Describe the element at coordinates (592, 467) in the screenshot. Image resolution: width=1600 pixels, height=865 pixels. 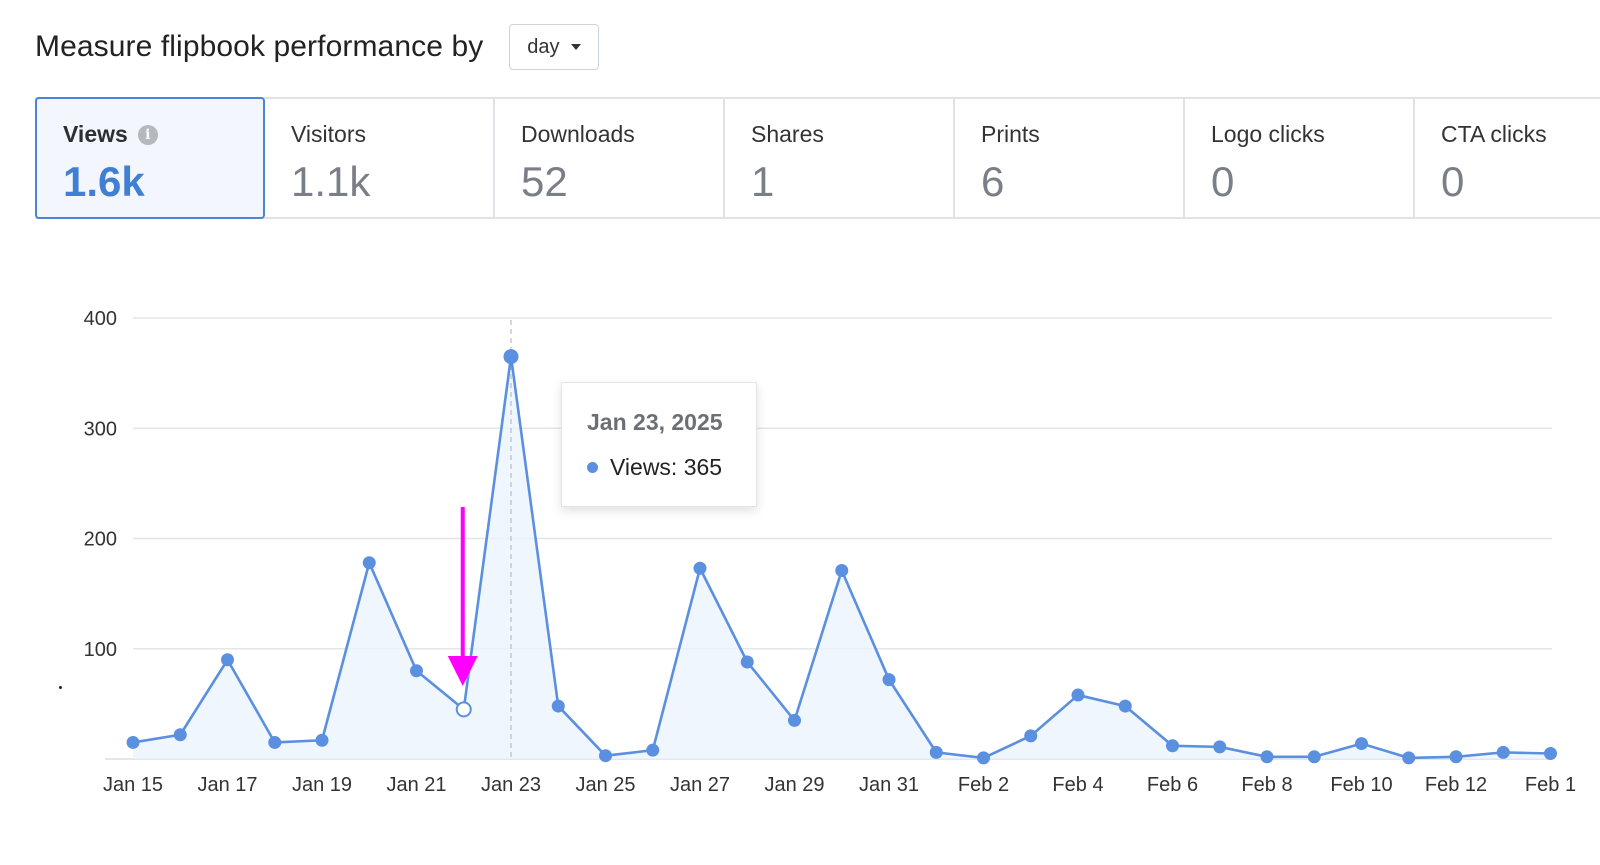
I see `series-dot-icon` at that location.